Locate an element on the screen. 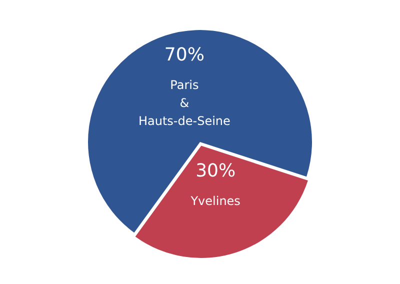 This screenshot has height=284, width=400. data-label: 70% is located at coordinates (184, 55).